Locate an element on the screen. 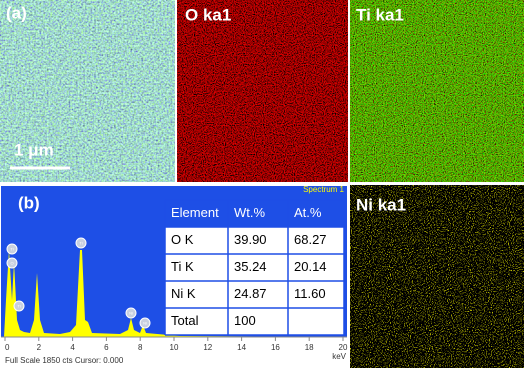 The image size is (524, 368). table-cell: Total is located at coordinates (185, 320).